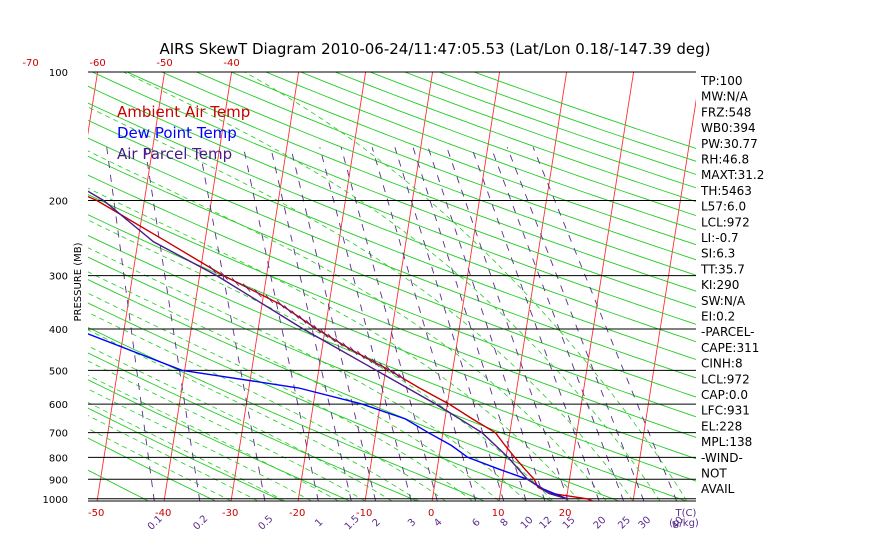 The image size is (870, 560). What do you see at coordinates (724, 395) in the screenshot?
I see `index-item: CAP:0.0` at bounding box center [724, 395].